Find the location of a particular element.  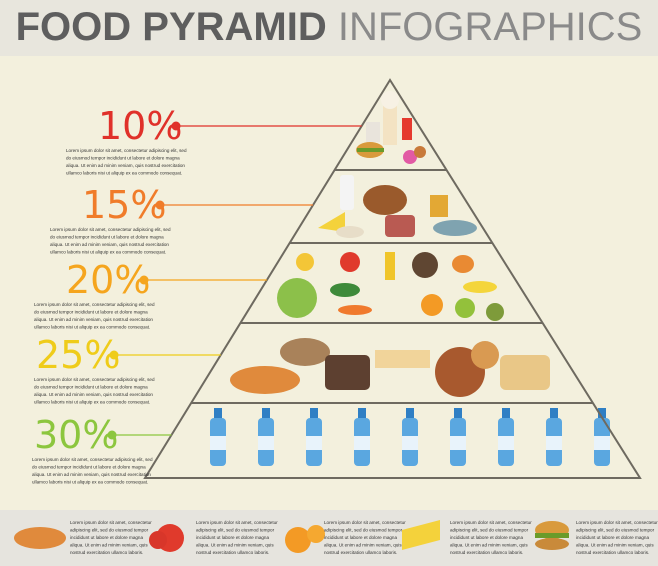

level-percent: 25% is located at coordinates (78, 355).